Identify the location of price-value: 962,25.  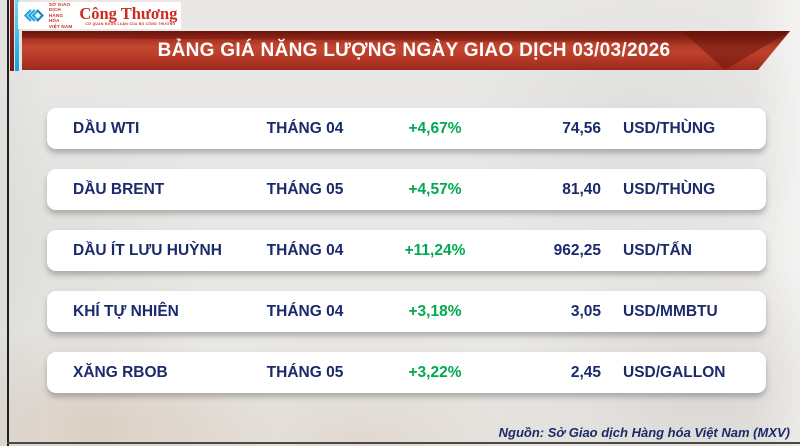
(577, 250).